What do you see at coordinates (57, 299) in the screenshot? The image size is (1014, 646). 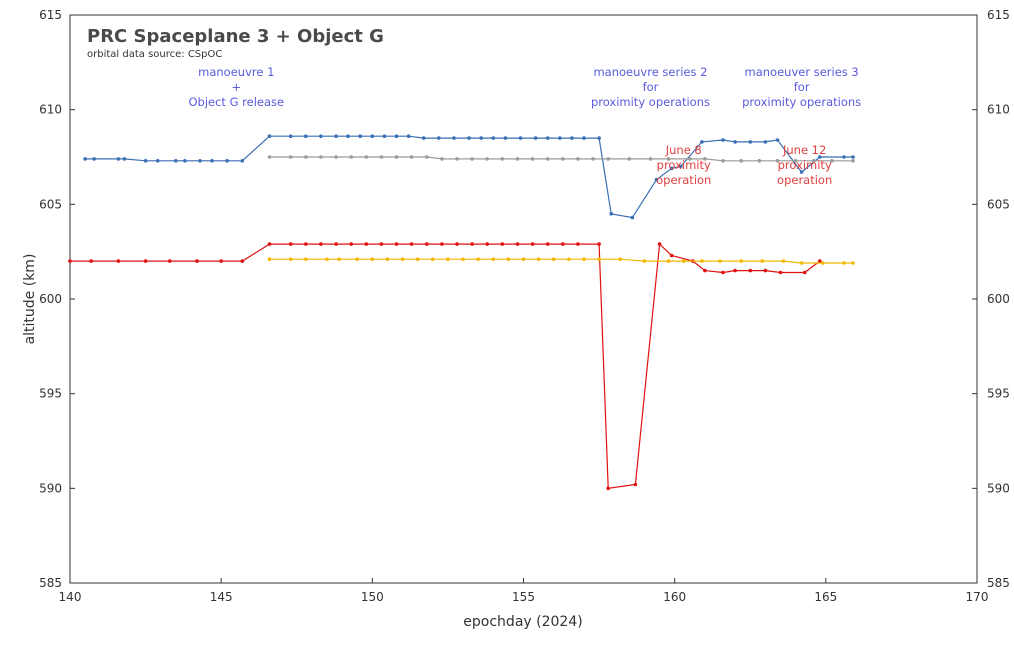 I see `y-axis-left: 585 590 595 600 605 610 615` at bounding box center [57, 299].